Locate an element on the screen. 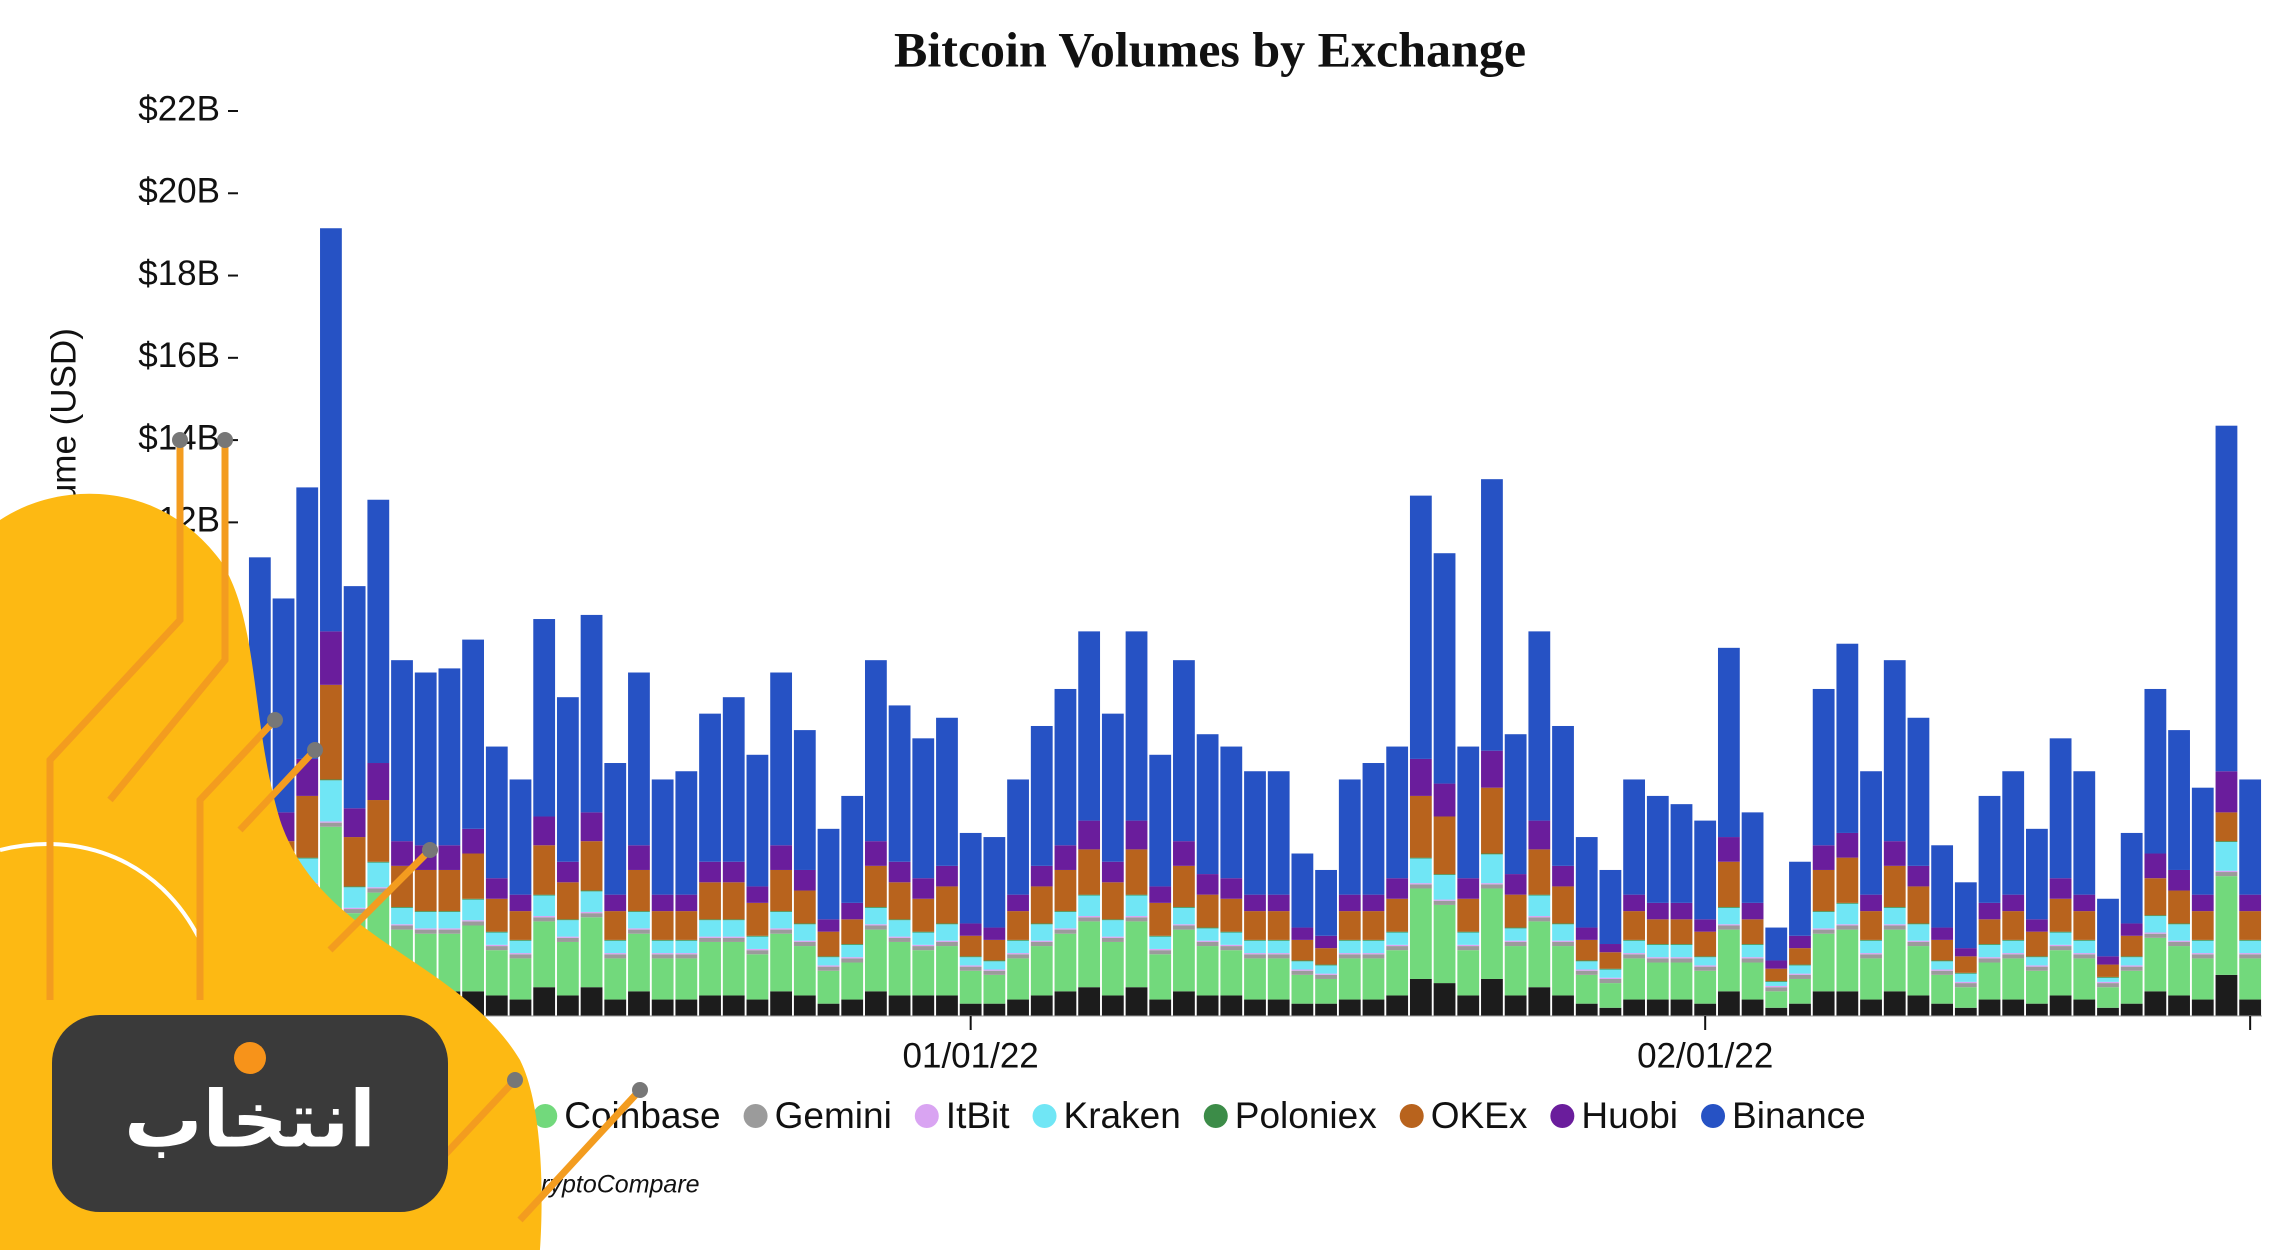 The height and width of the screenshot is (1250, 2284). y-tick-label: $2B is located at coordinates (189, 931).